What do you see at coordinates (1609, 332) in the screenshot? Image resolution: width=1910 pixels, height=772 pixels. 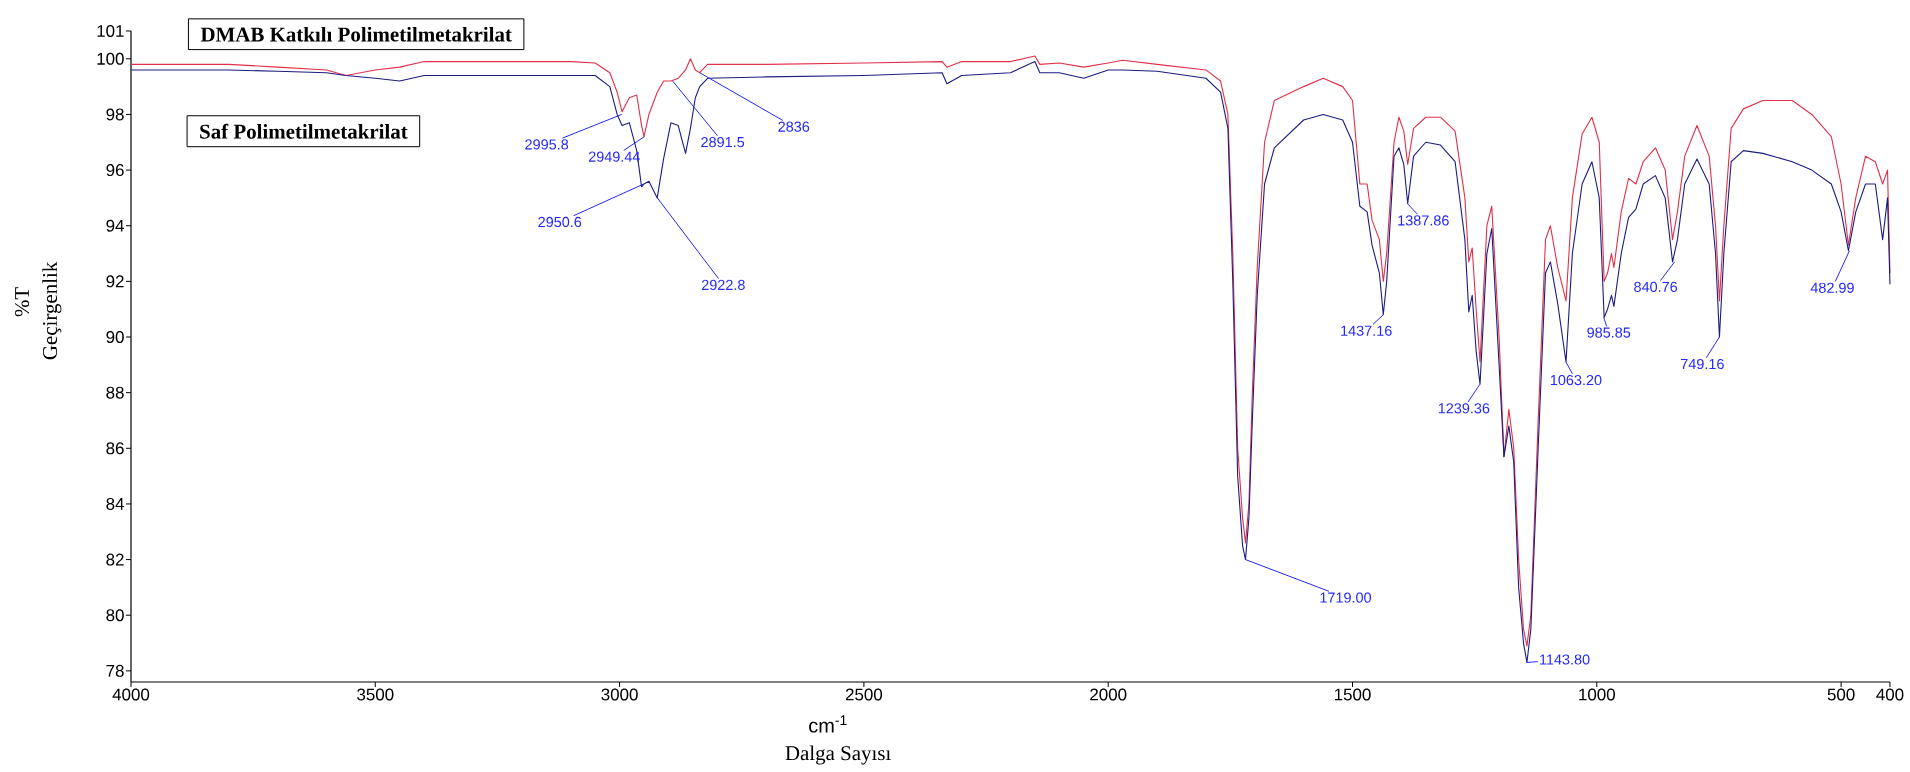 I see `annotation: 985.85` at bounding box center [1609, 332].